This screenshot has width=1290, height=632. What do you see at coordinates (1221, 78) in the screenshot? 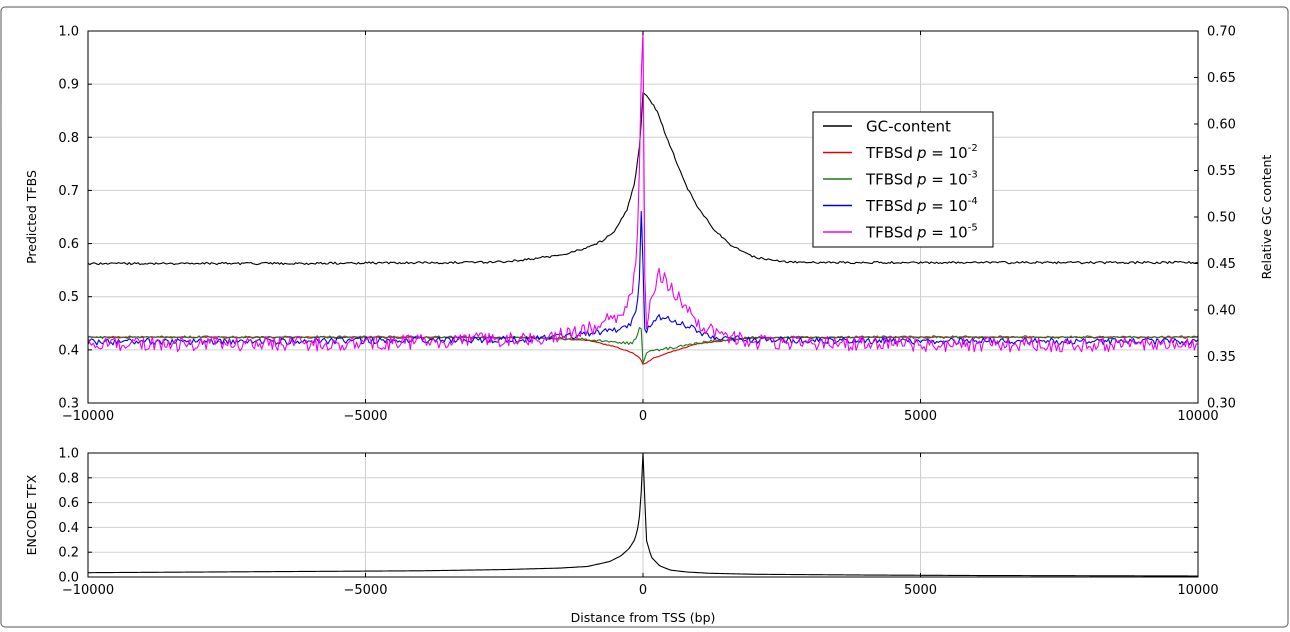
I see `y2-tick-label: 0.65` at bounding box center [1221, 78].